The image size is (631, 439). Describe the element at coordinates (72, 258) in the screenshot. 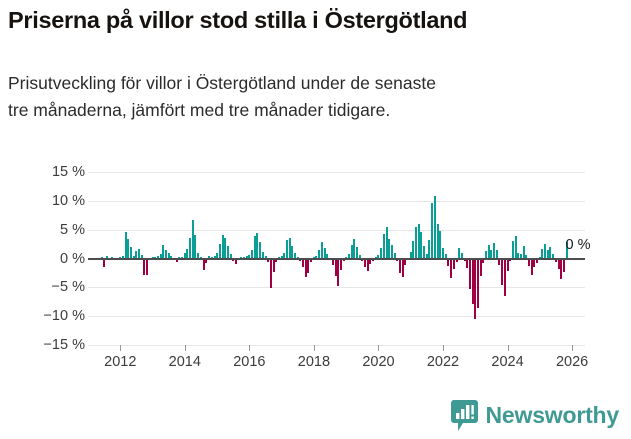

I see `y-axis-tick-label: 0 %` at that location.